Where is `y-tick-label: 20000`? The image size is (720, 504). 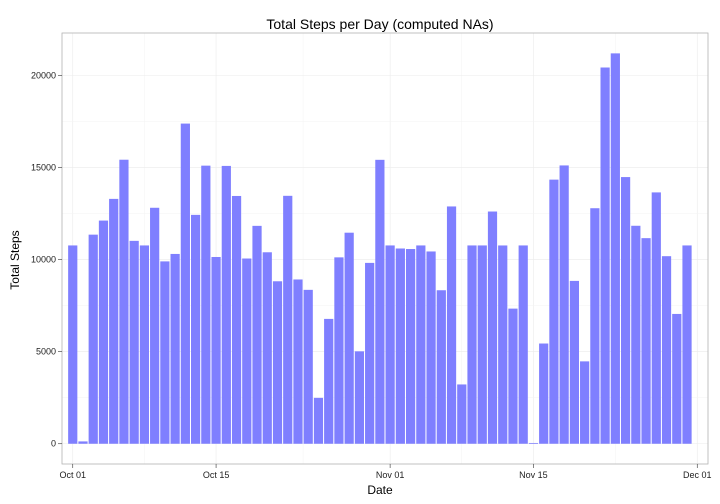
y-tick-label: 20000 is located at coordinates (43, 75).